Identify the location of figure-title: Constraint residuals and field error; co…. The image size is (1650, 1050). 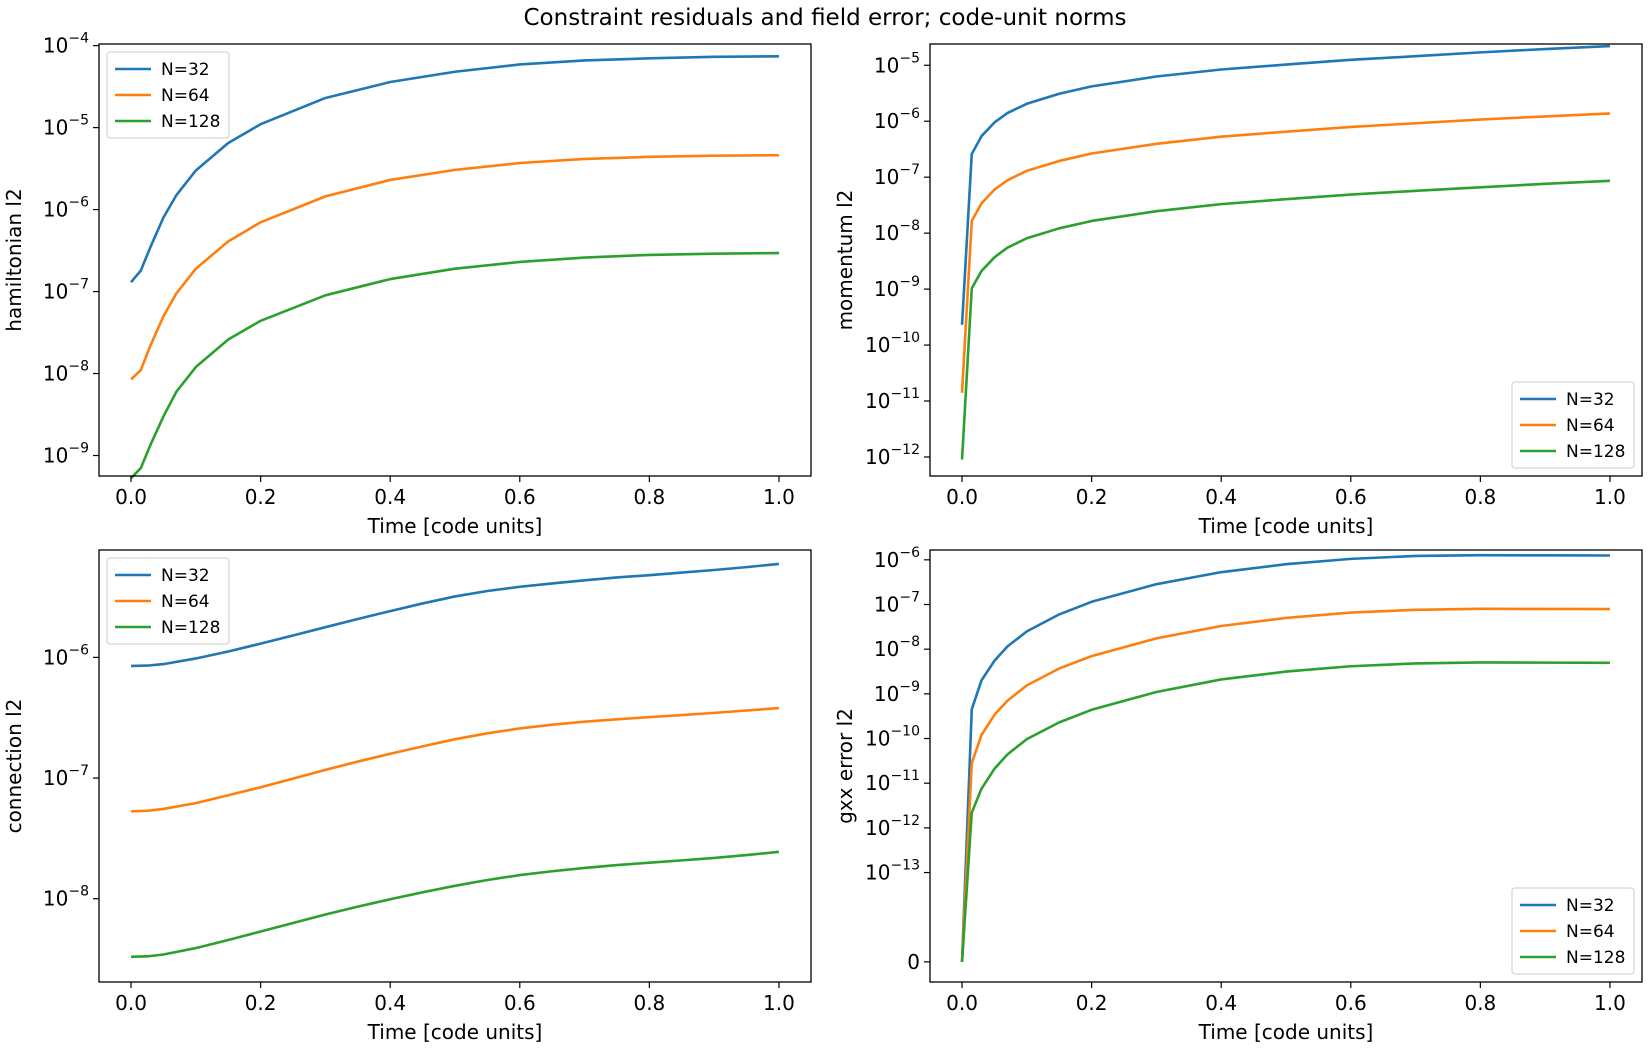
(825, 18).